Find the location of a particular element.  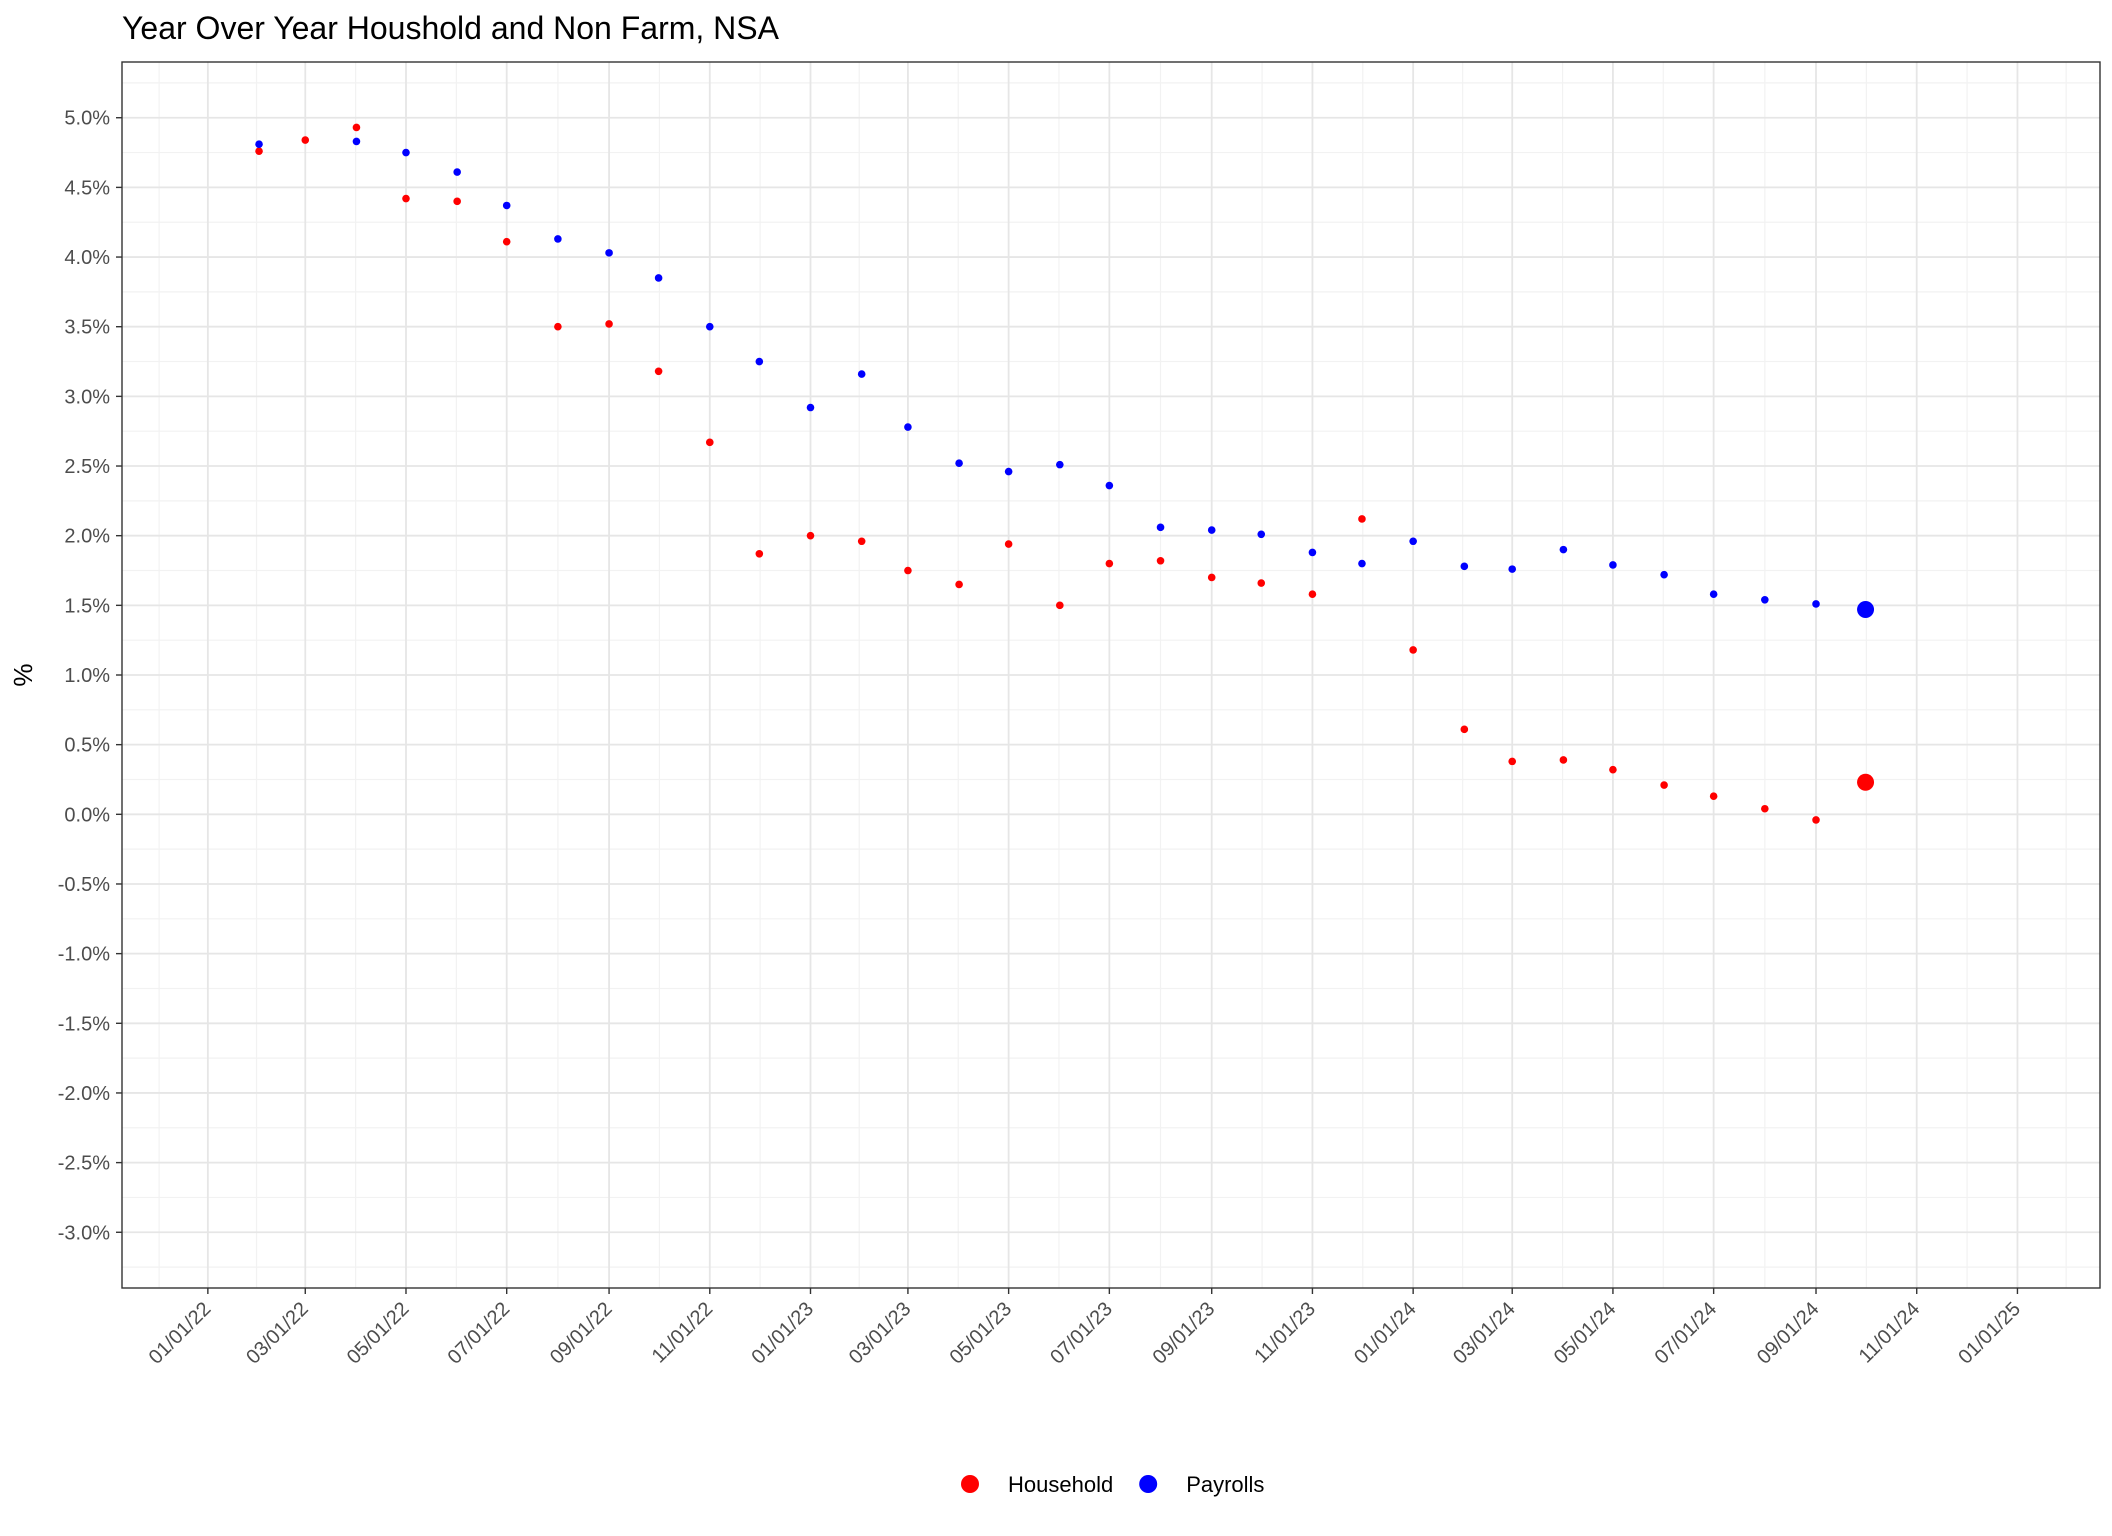

y-tick-label: -0.5% is located at coordinates (84, 885).